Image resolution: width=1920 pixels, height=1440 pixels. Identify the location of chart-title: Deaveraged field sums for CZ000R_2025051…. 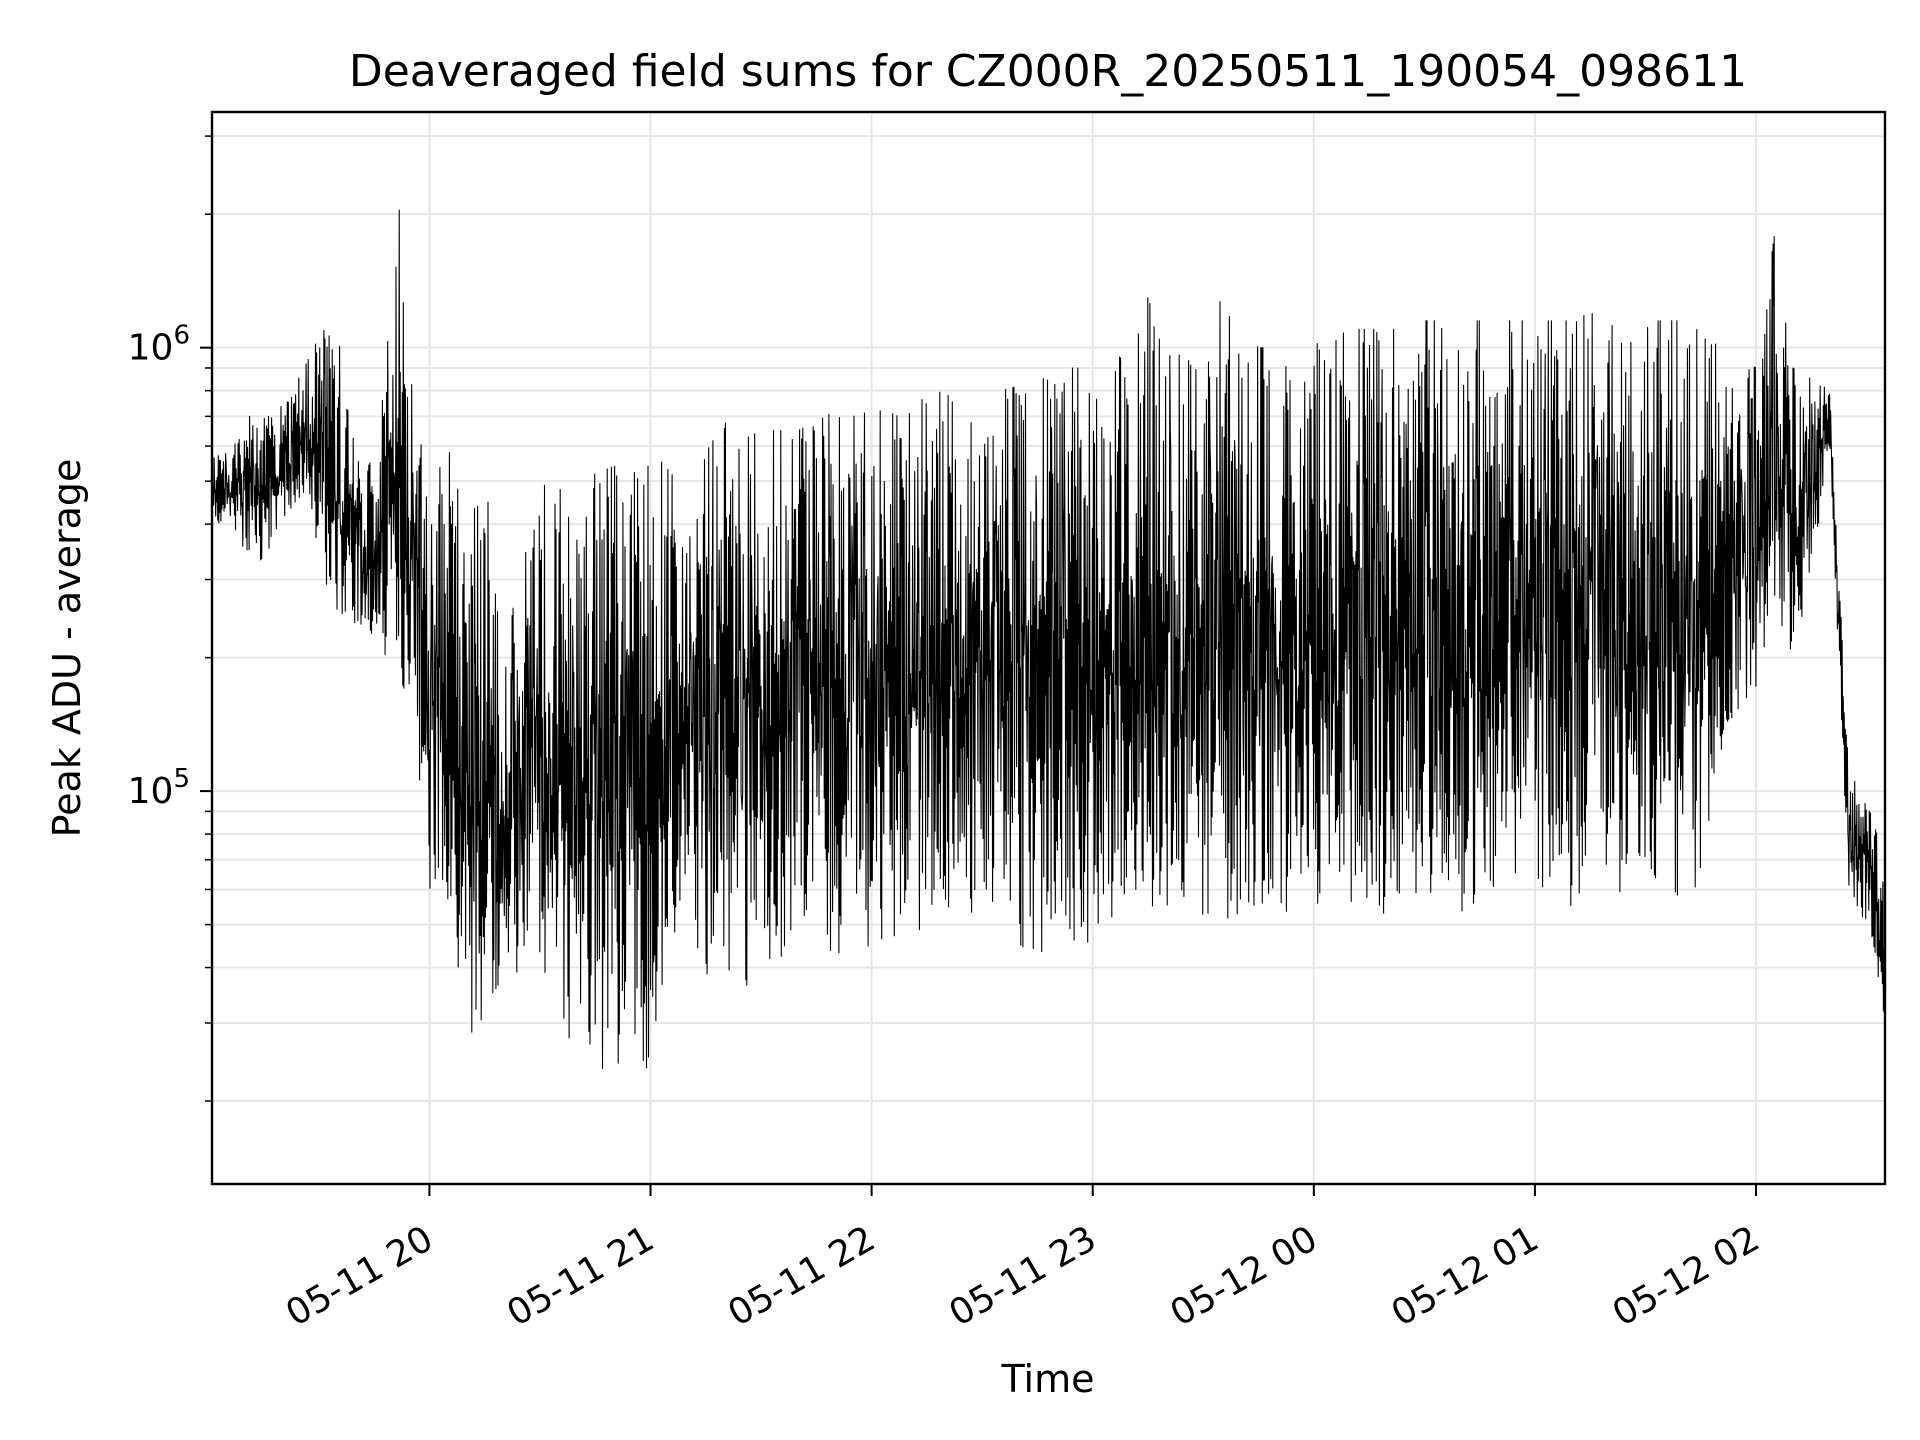
(1048, 71).